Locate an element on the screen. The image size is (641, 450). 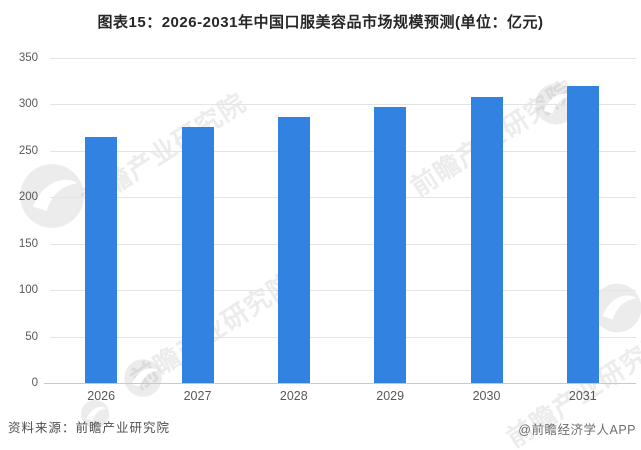
credit-note: @前瞻经济学人APP is located at coordinates (577, 430).